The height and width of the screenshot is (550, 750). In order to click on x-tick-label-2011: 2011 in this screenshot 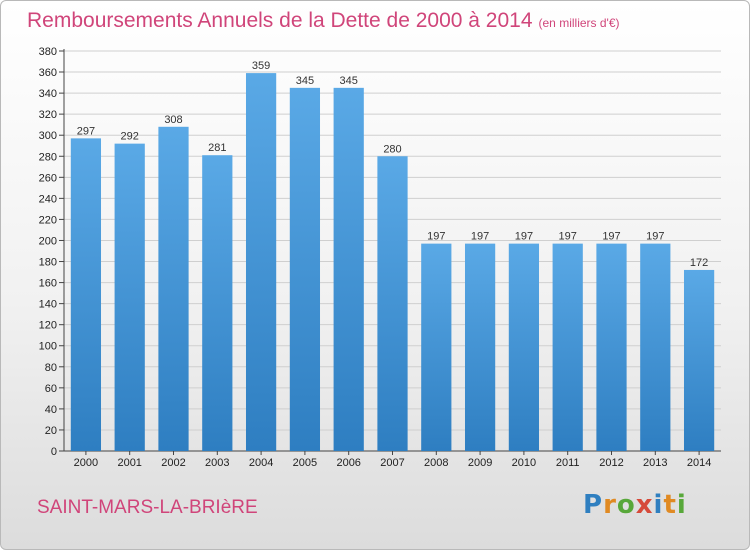, I will do `click(568, 463)`.